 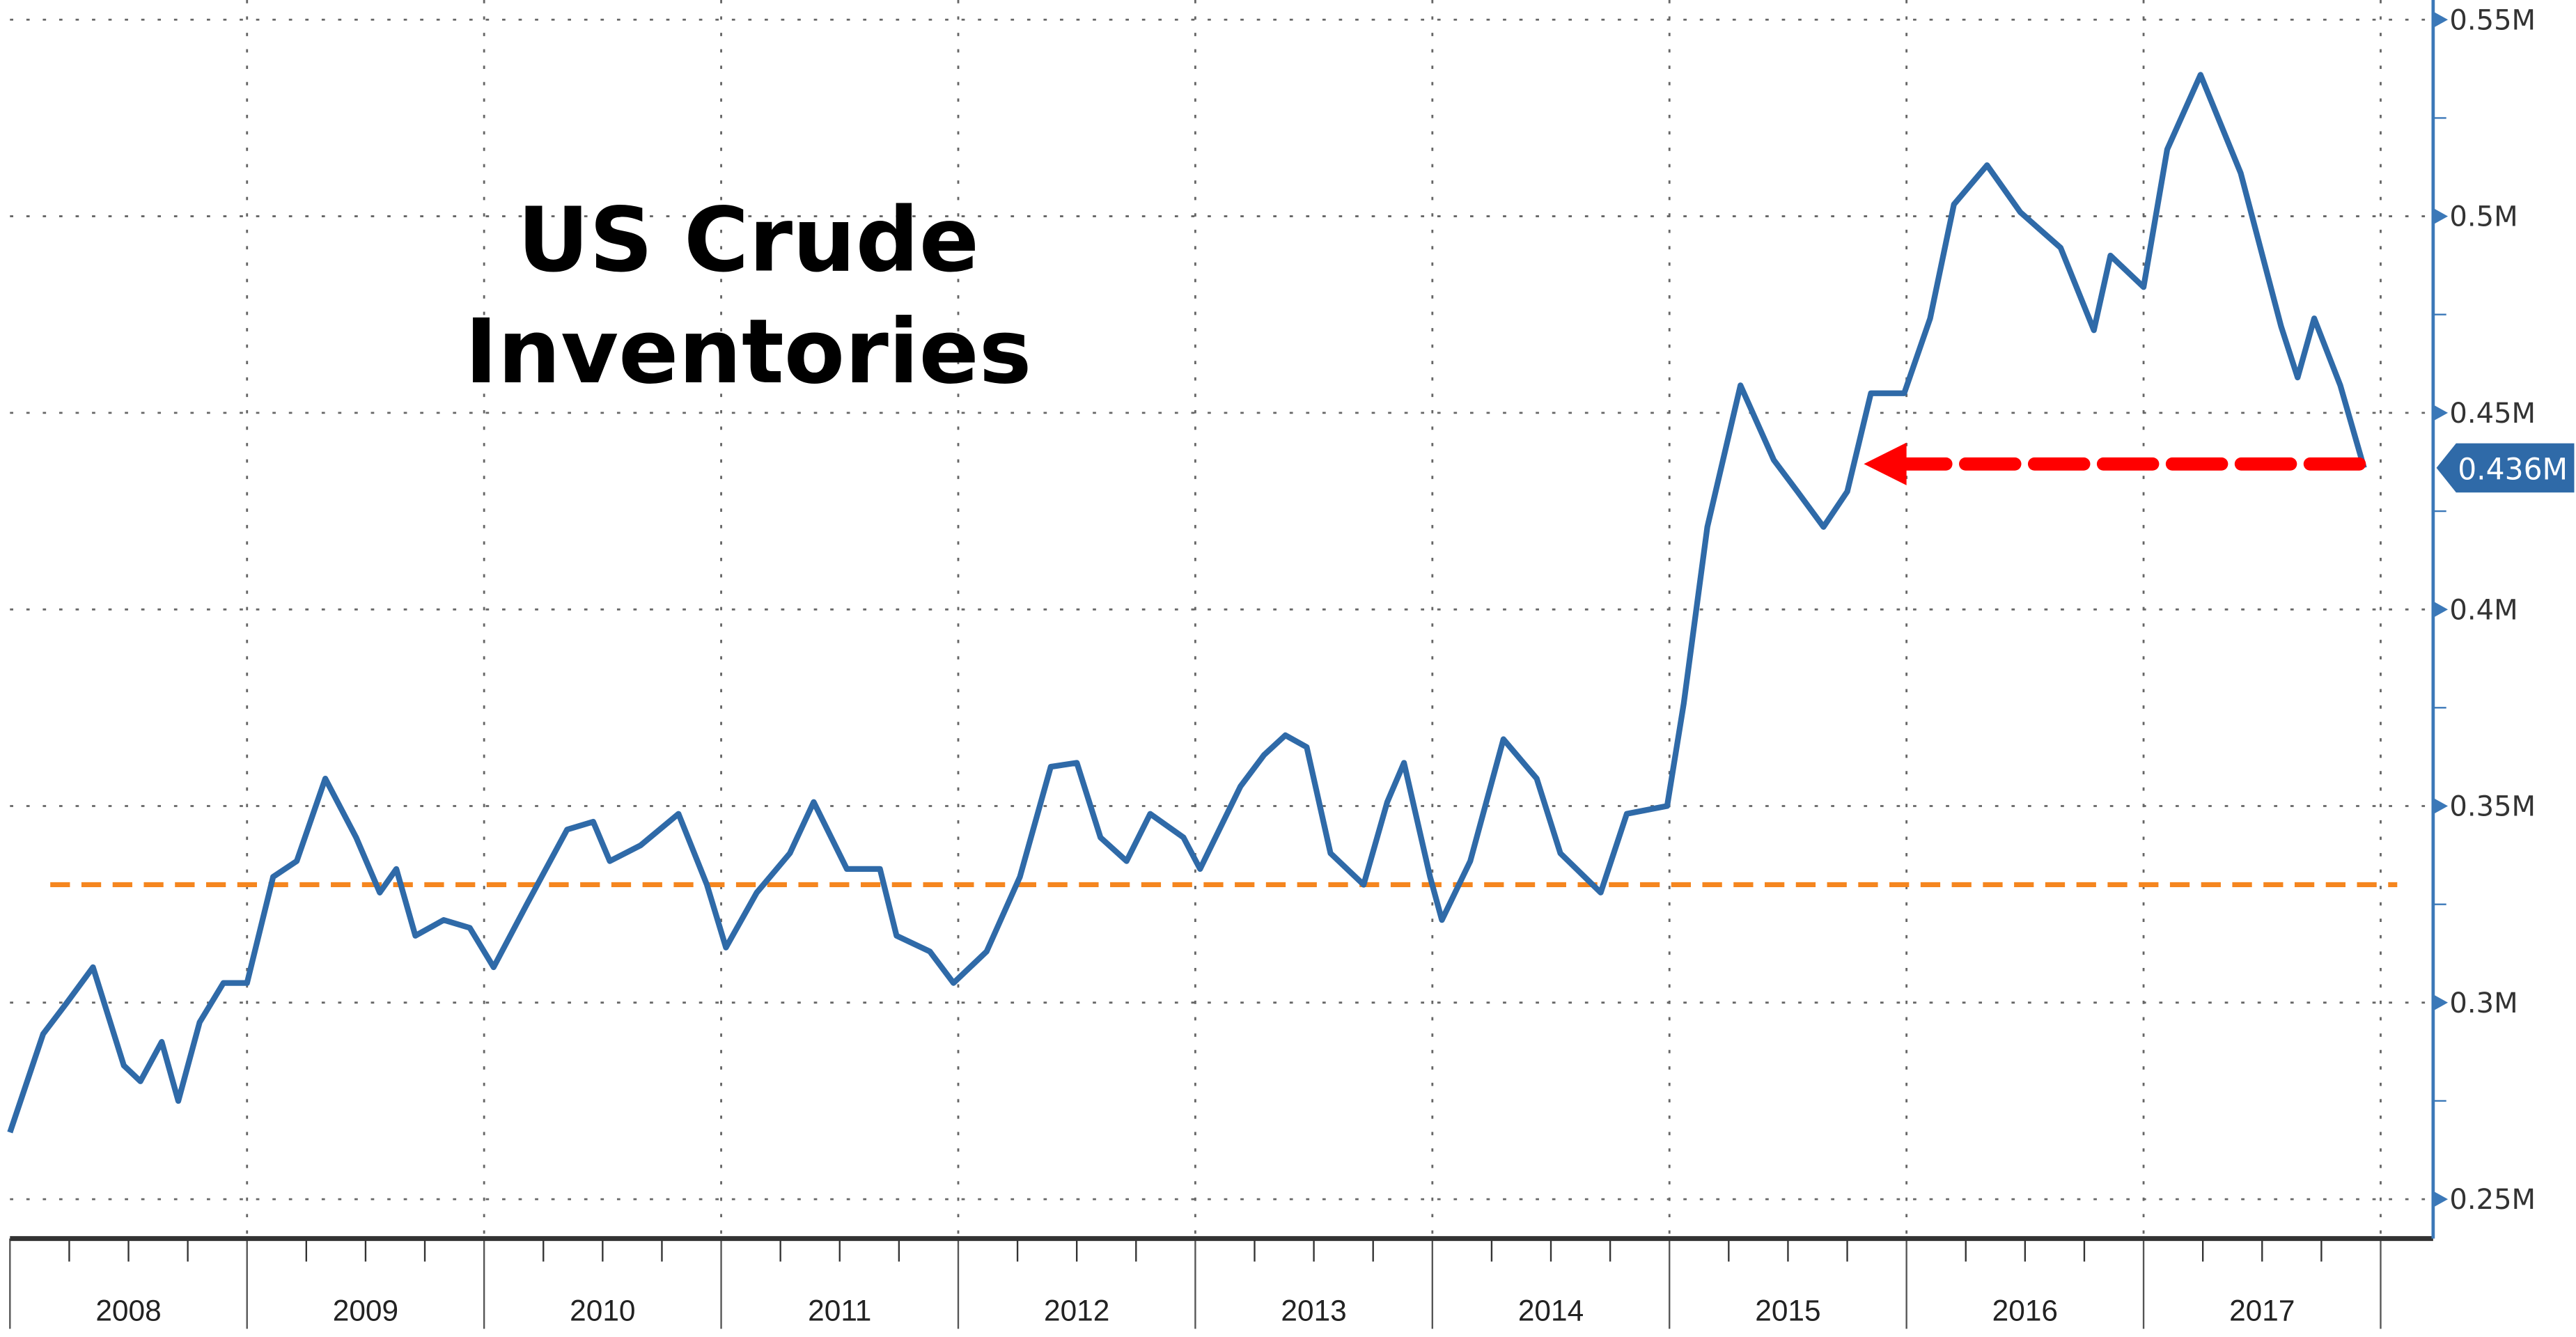 I want to click on y-tick-label: 0.4M, so click(x=2483, y=610).